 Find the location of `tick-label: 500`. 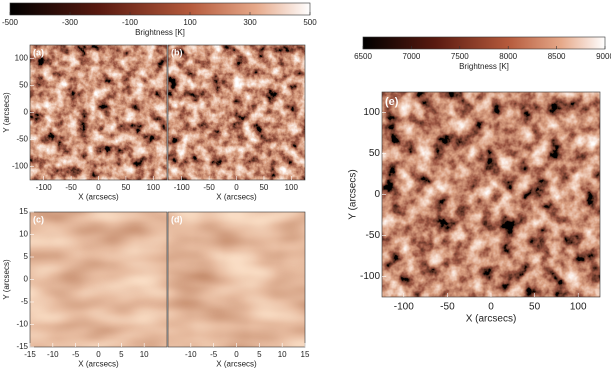

tick-label: 500 is located at coordinates (310, 22).